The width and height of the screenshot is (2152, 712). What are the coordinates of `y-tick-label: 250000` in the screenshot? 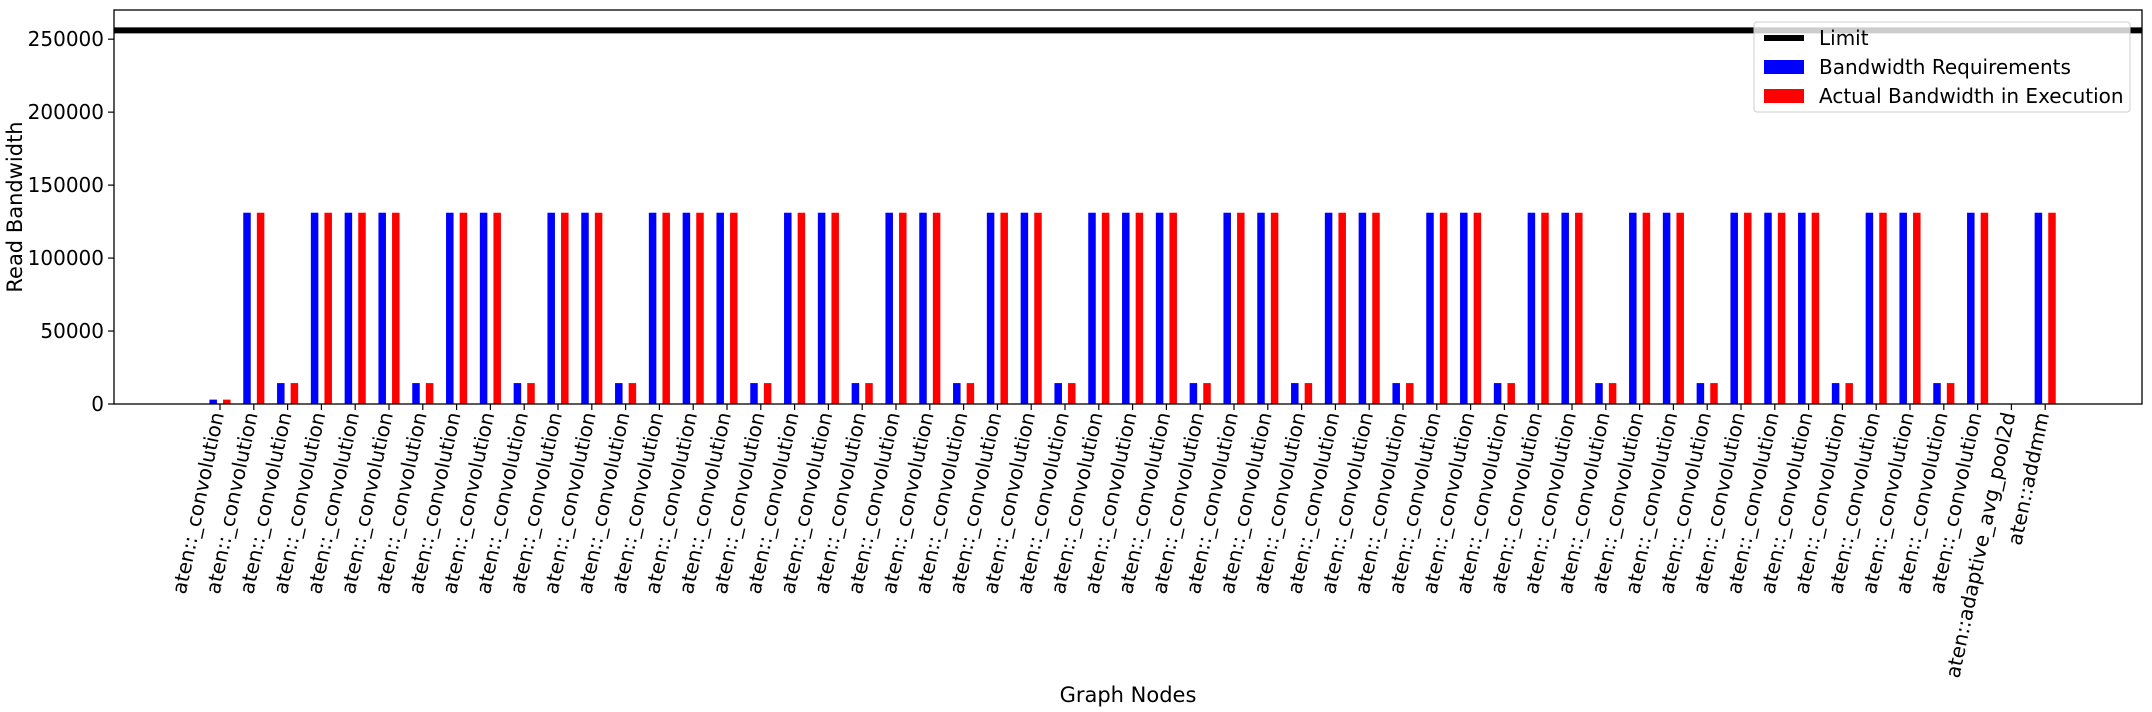 It's located at (66, 39).